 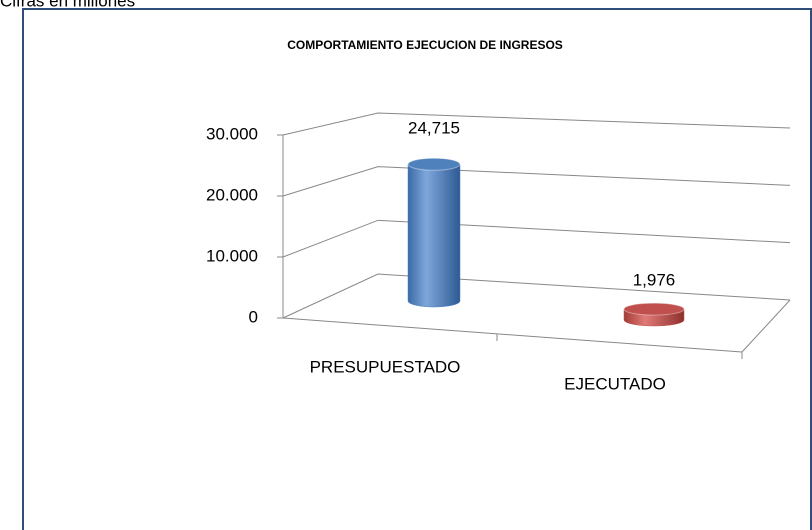 I want to click on data-label: 24,715, so click(x=434, y=128).